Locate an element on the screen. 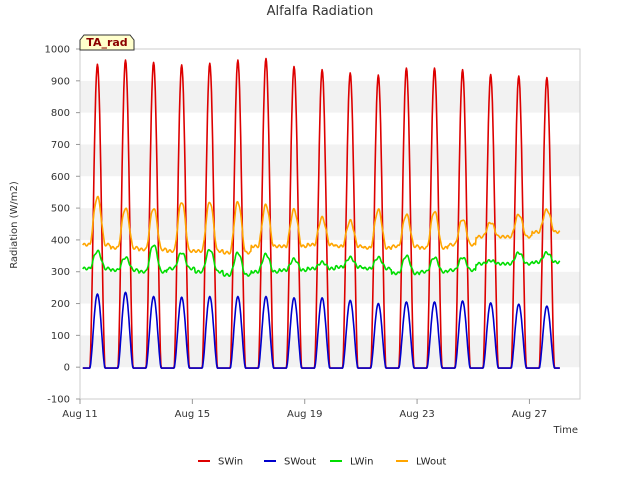 The width and height of the screenshot is (640, 480). y-tick-label: 900 is located at coordinates (60, 81).